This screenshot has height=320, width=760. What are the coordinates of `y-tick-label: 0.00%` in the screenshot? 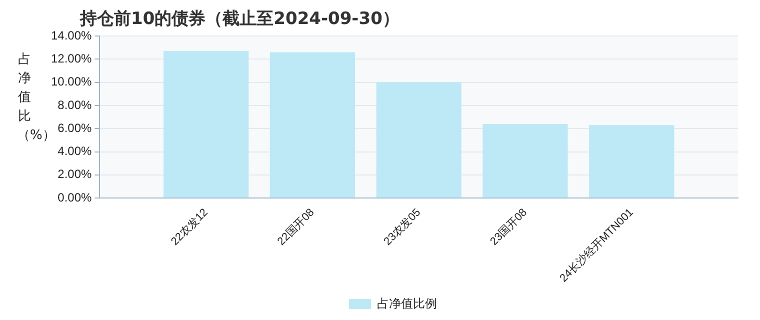 It's located at (75, 197).